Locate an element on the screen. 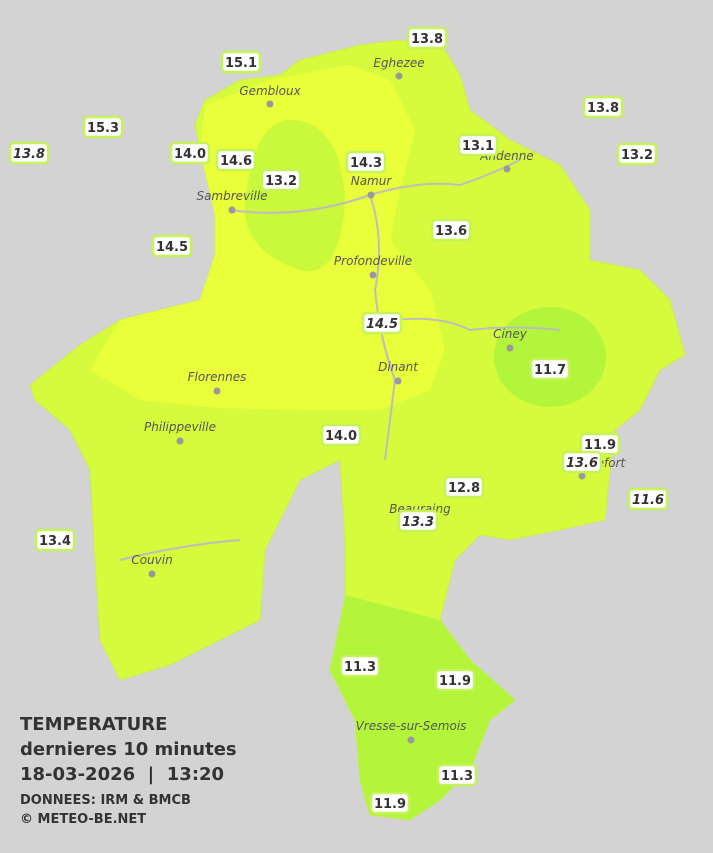  station-label: 13.1 is located at coordinates (478, 145).